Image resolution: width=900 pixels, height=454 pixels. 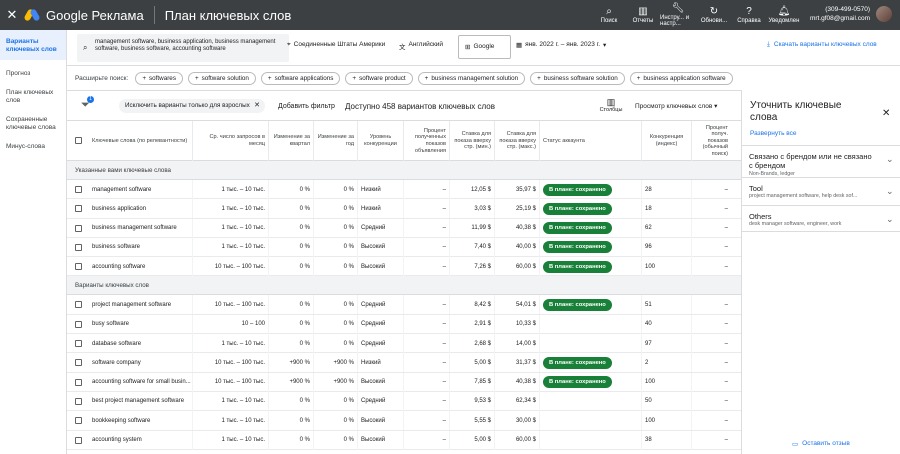 What do you see at coordinates (230, 141) in the screenshot?
I see `column-header-avg-searches: Ср. число запросов в месяц` at bounding box center [230, 141].